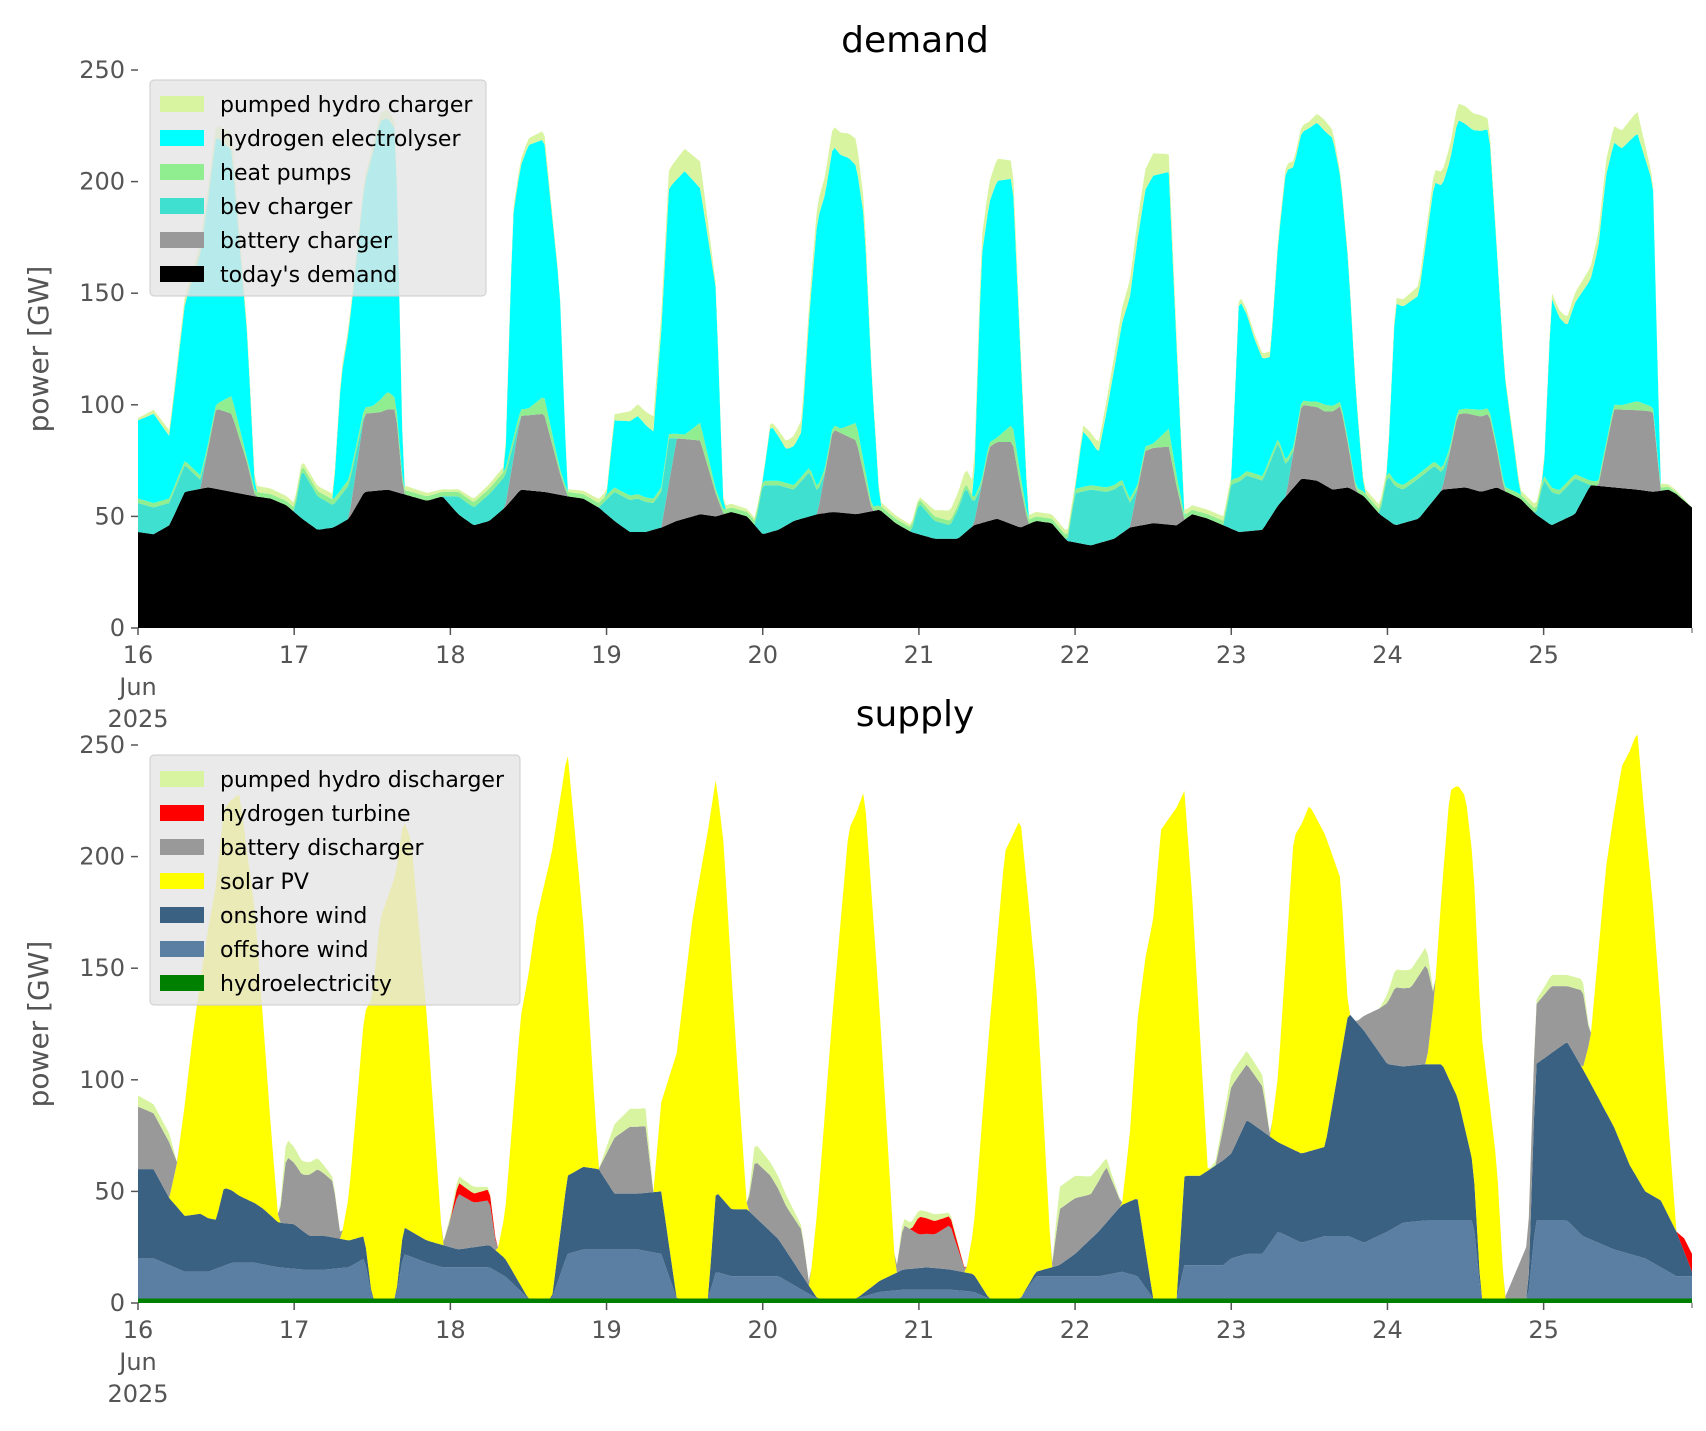  What do you see at coordinates (915, 714) in the screenshot?
I see `chart-title: supply` at bounding box center [915, 714].